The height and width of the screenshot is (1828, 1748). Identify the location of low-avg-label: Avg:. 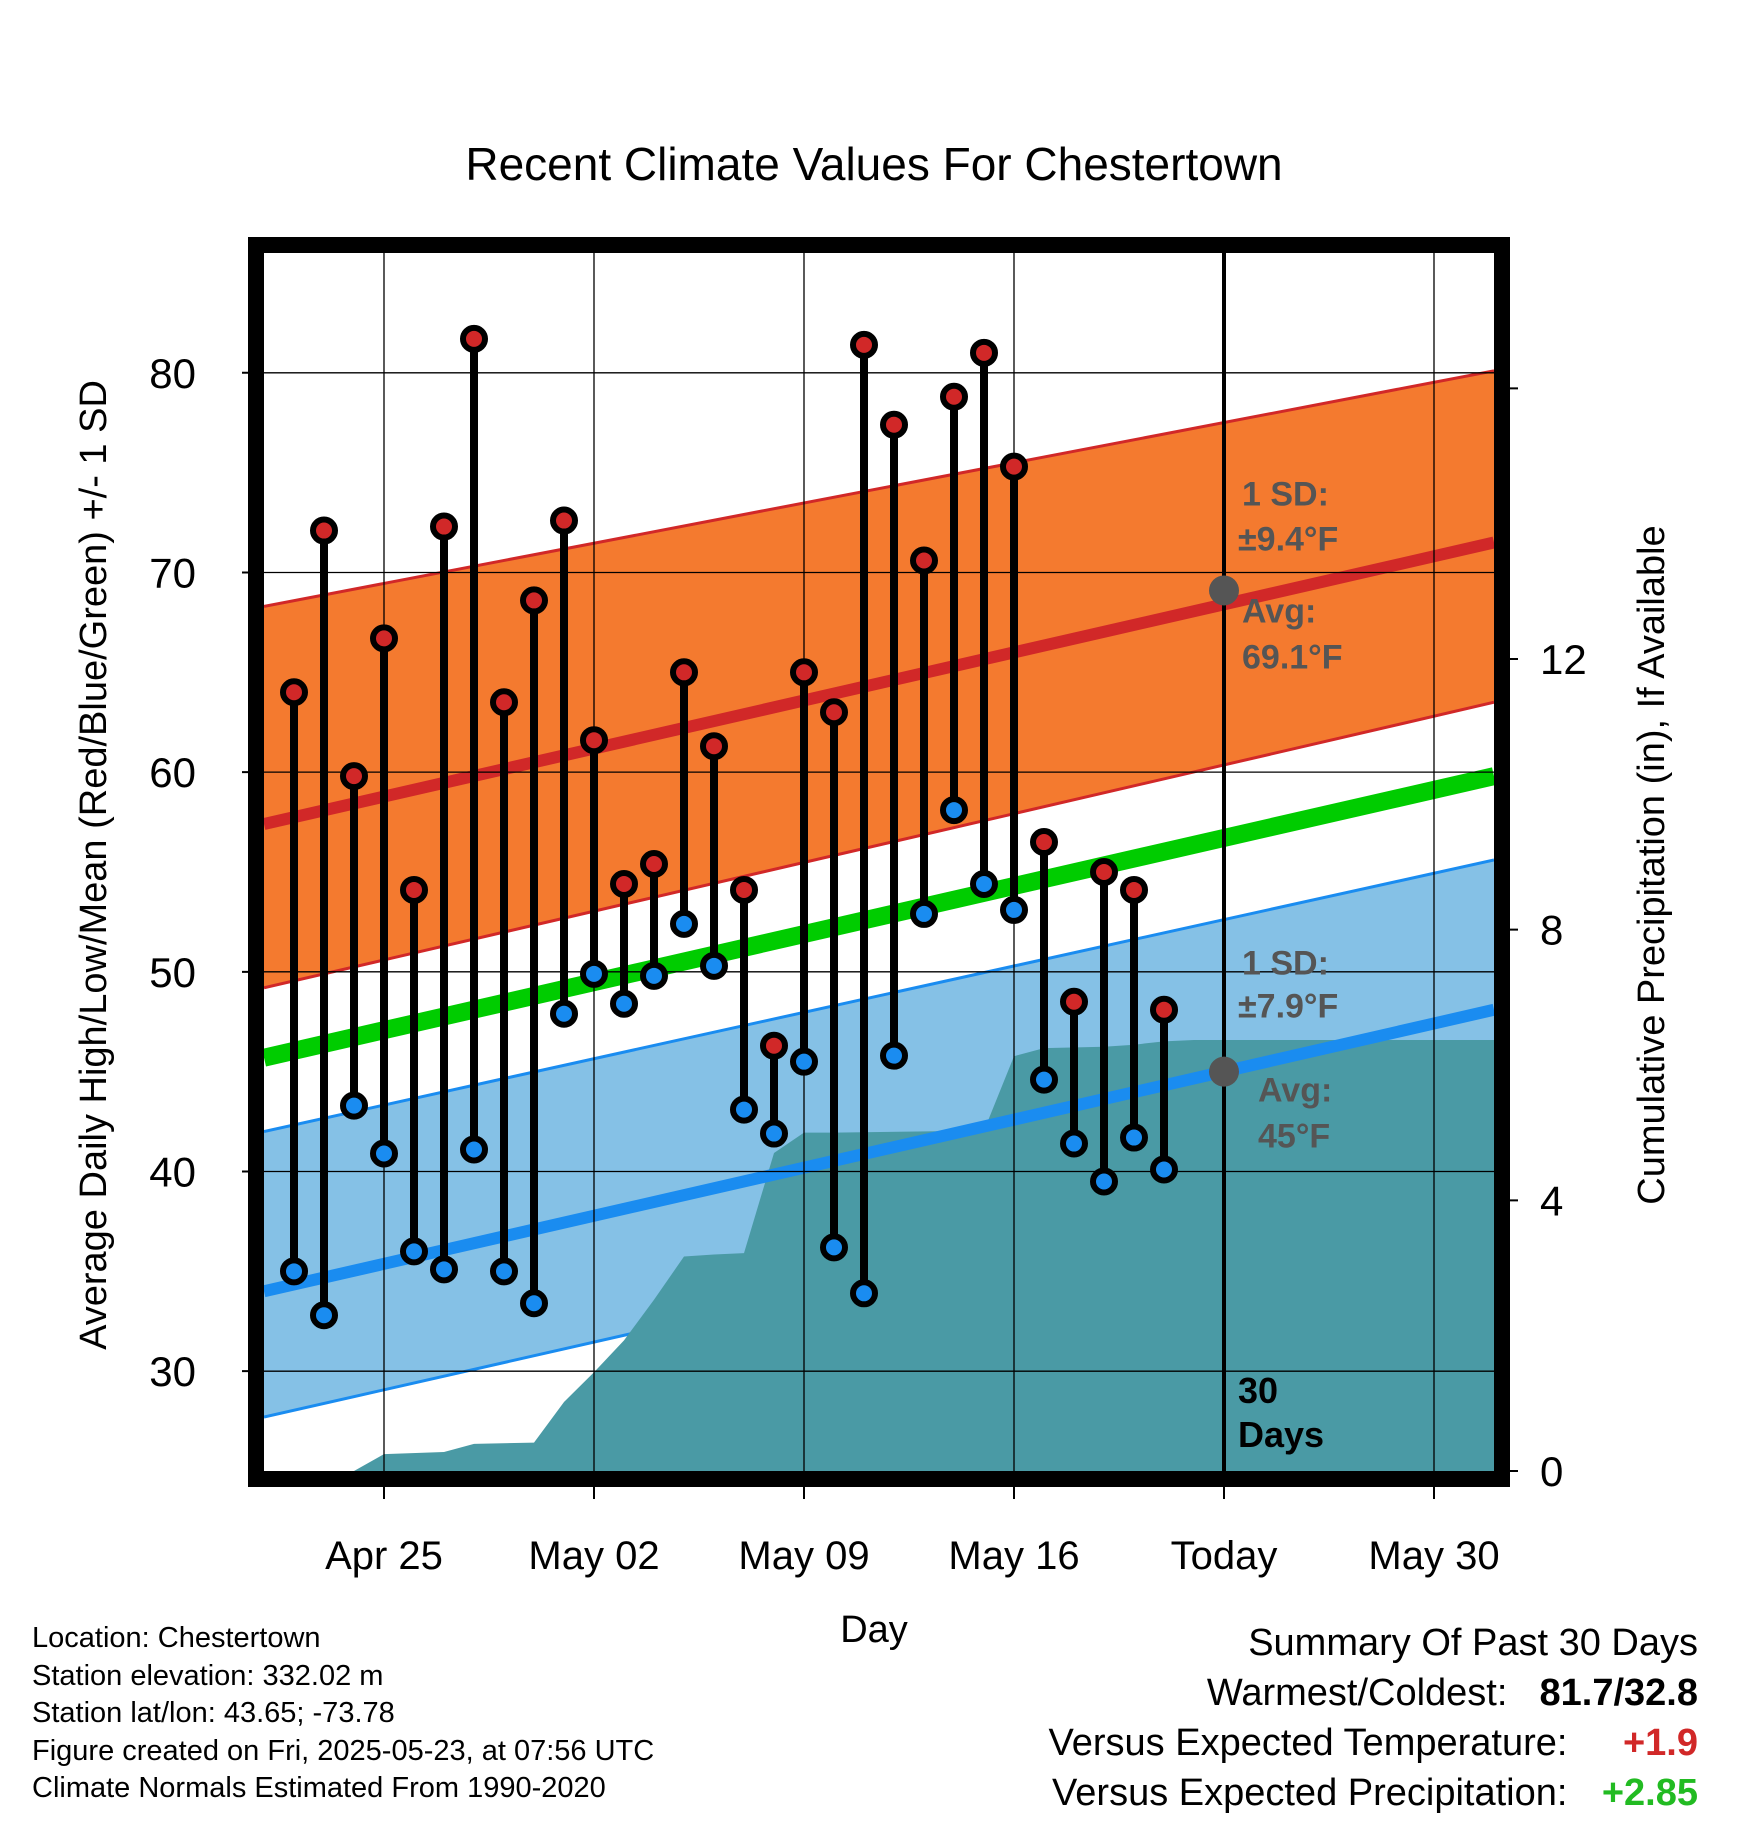
(1295, 1091).